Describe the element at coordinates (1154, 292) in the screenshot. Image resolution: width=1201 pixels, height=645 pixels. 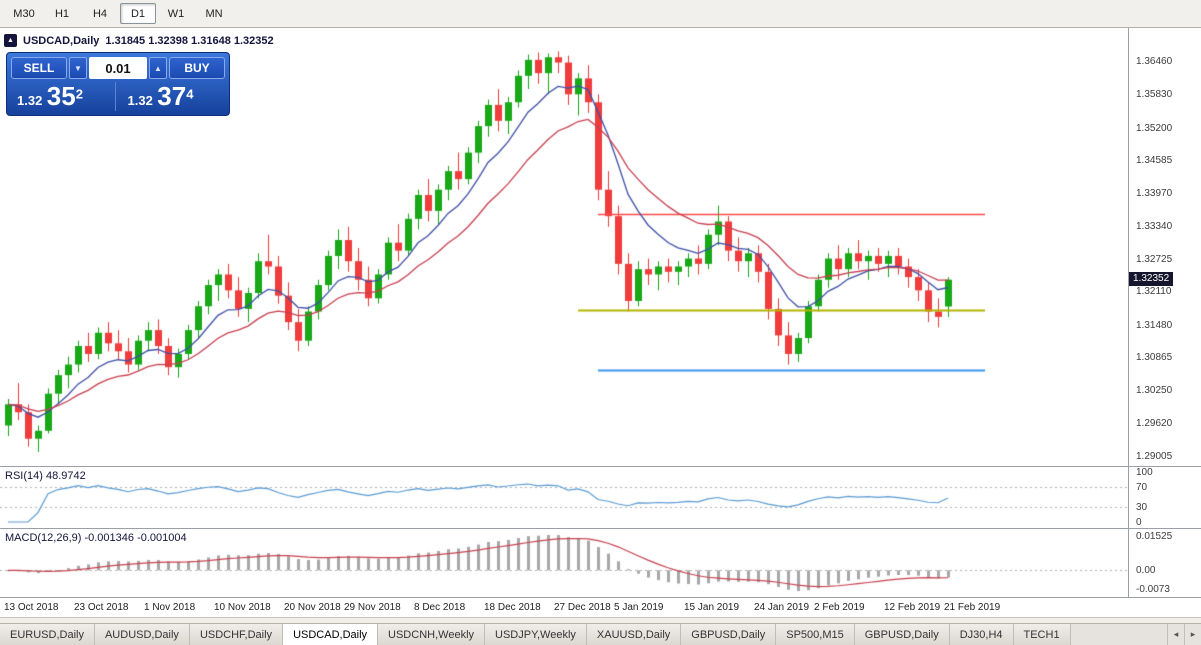
I see `price-axis-tick: 1.32110` at that location.